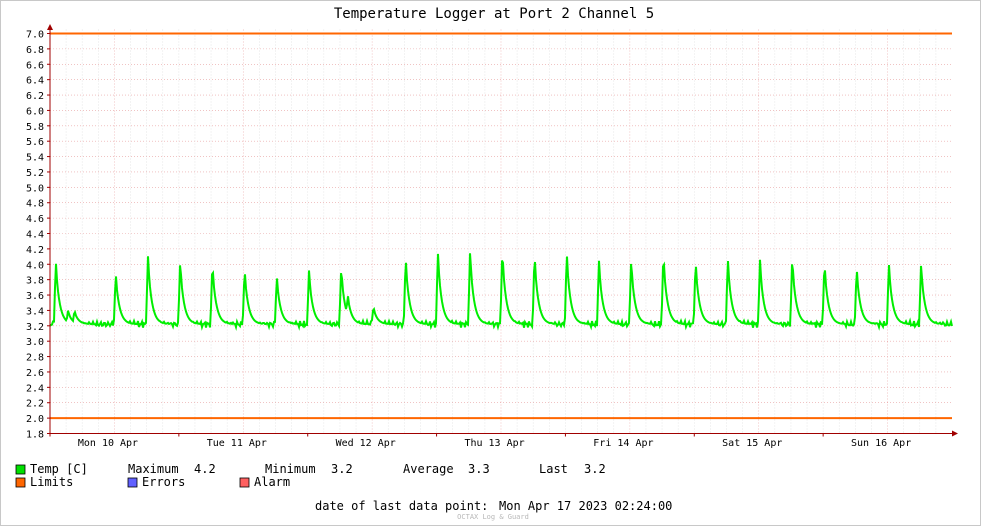  What do you see at coordinates (479, 469) in the screenshot?
I see `stat-average-value: 3.3` at bounding box center [479, 469].